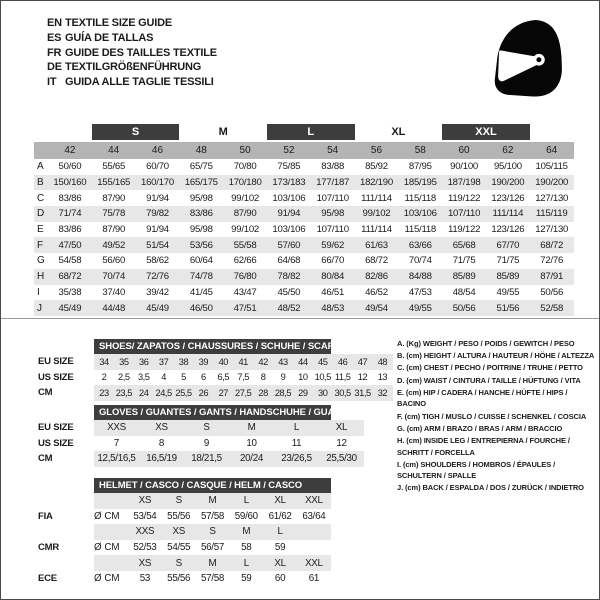  Describe the element at coordinates (289, 308) in the screenshot. I see `size-value-cell: 48/52` at that location.